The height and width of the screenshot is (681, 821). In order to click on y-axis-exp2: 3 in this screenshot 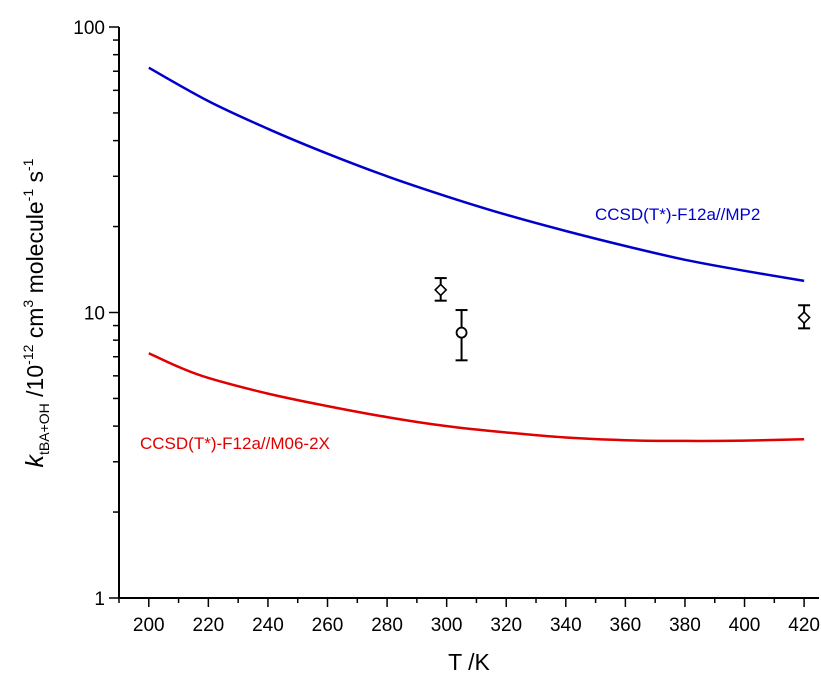, I will do `click(28, 304)`.